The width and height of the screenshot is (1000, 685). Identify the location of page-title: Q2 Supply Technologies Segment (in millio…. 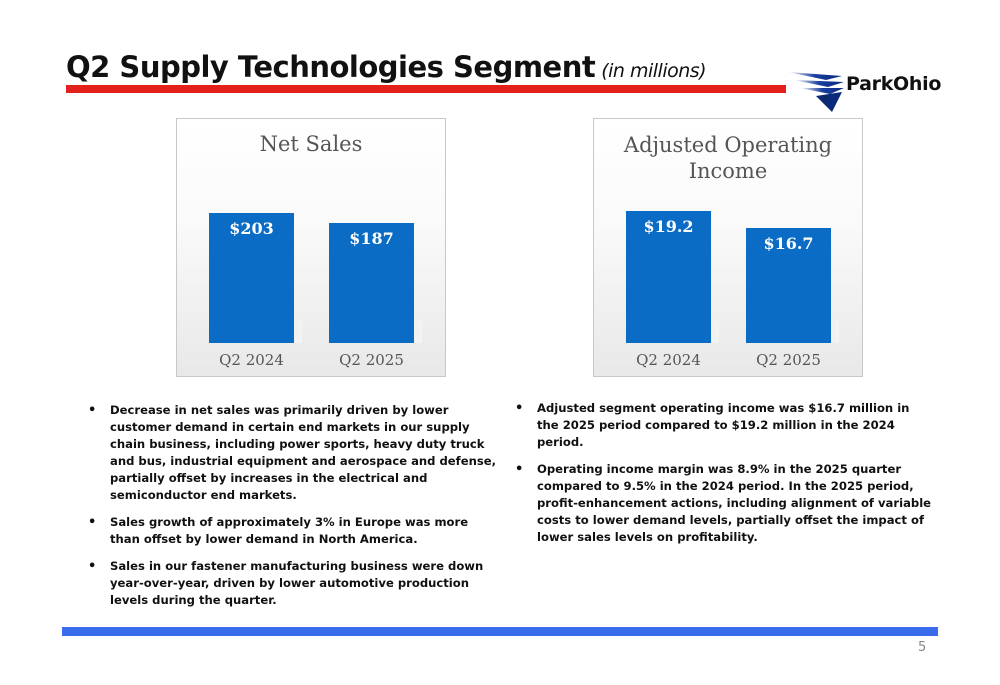
(386, 67).